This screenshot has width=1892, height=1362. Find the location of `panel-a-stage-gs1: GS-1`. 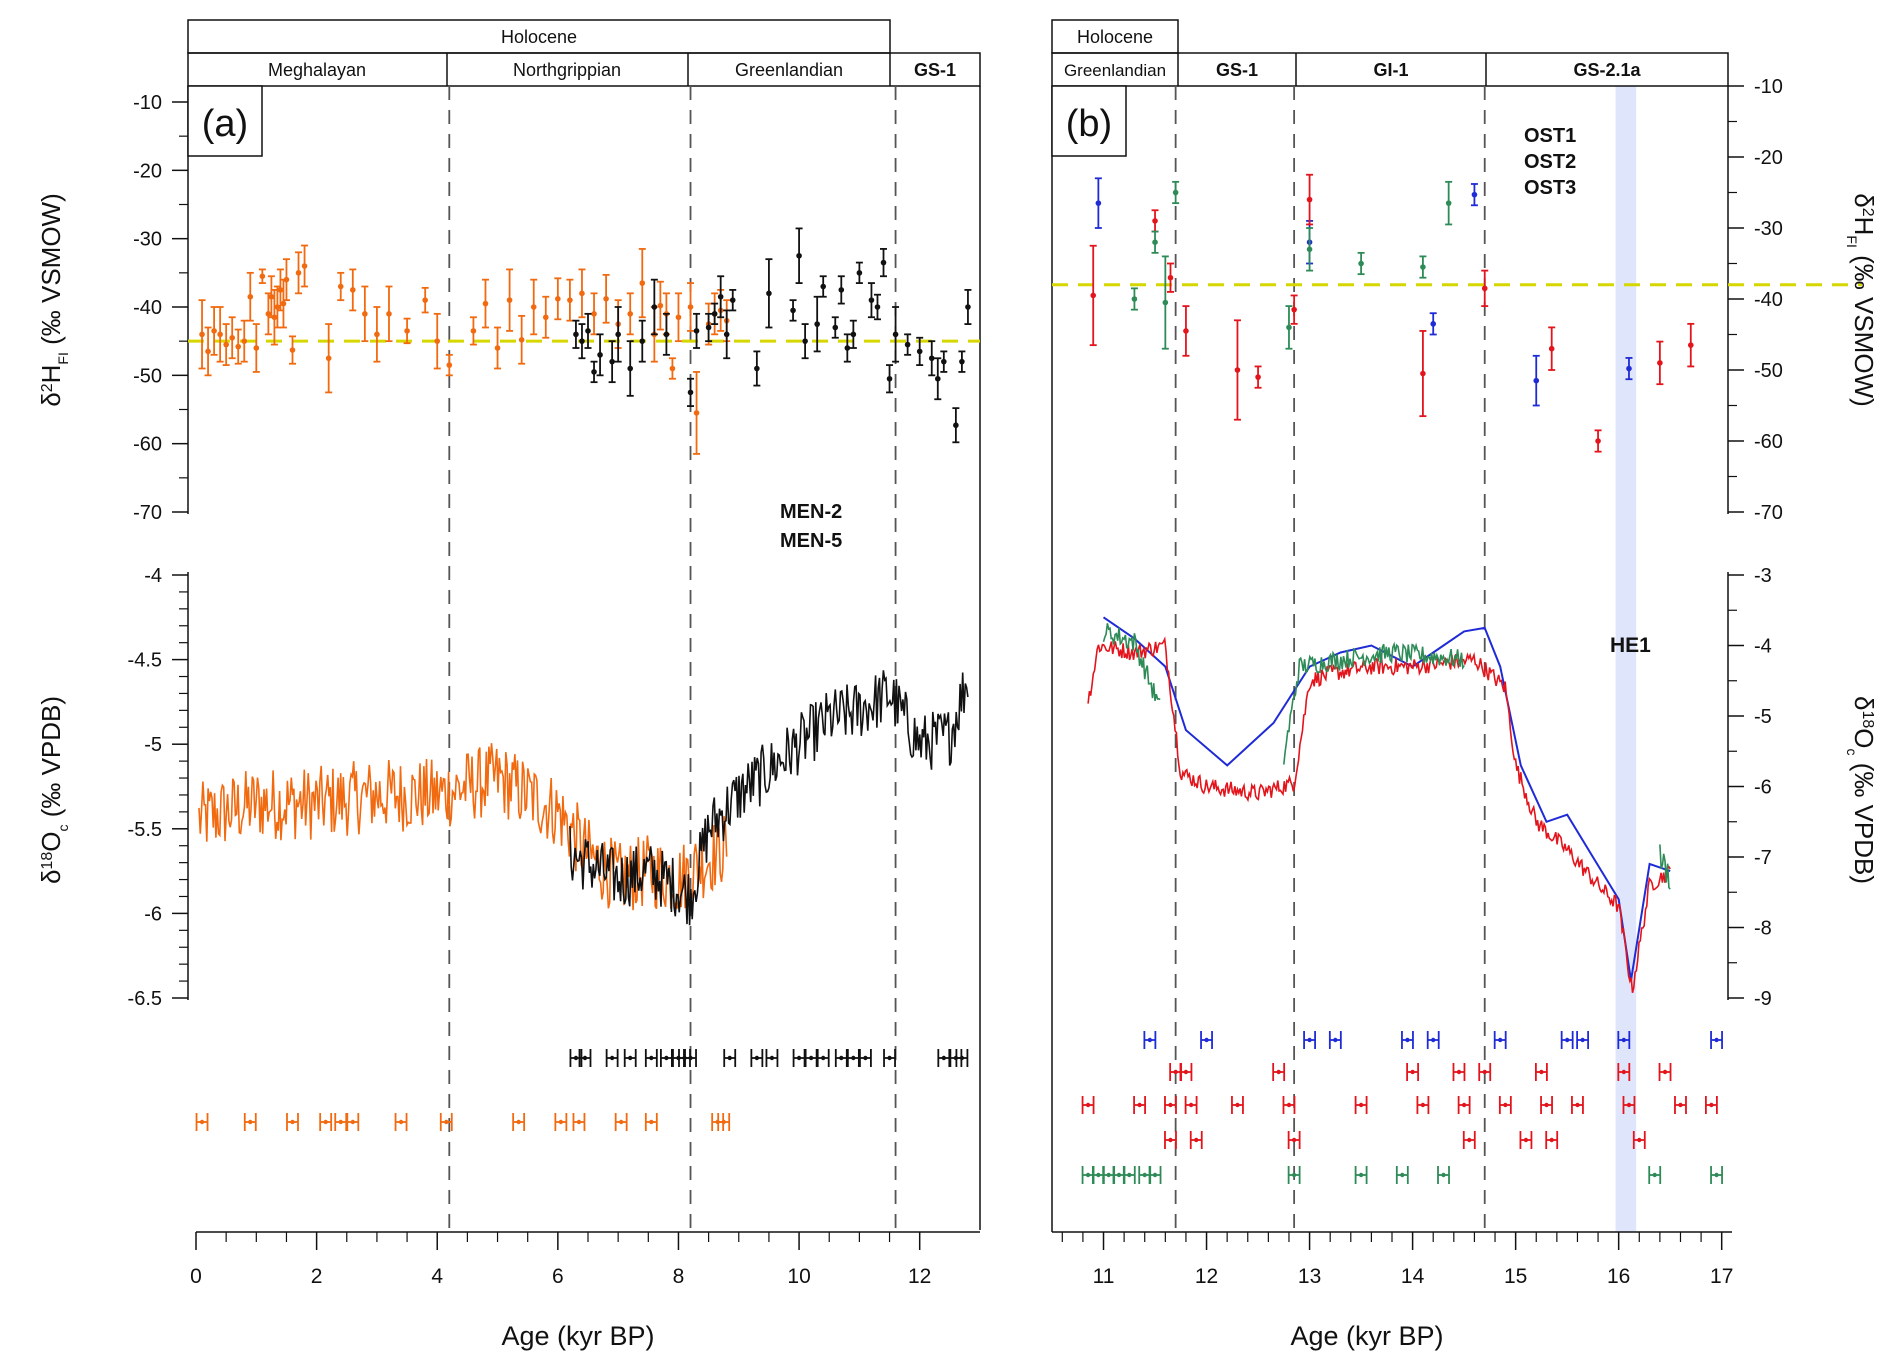

panel-a-stage-gs1: GS-1 is located at coordinates (935, 70).